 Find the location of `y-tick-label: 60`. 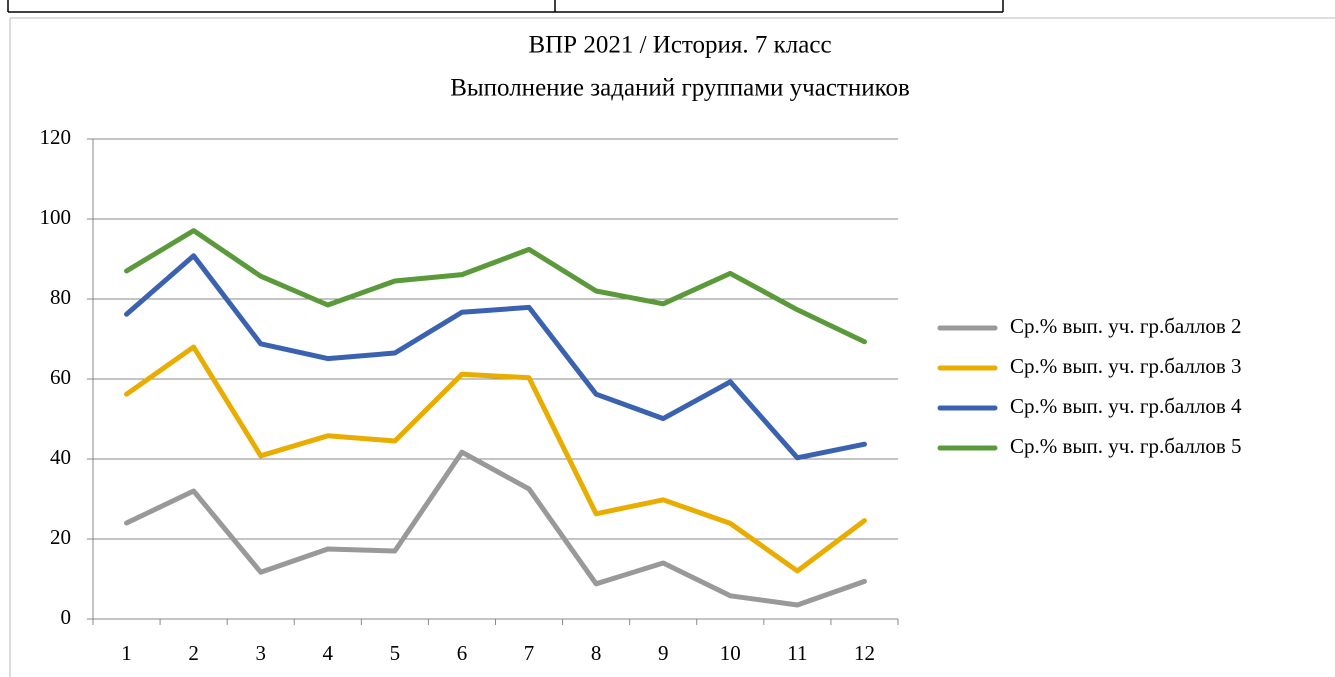

y-tick-label: 60 is located at coordinates (60, 377).